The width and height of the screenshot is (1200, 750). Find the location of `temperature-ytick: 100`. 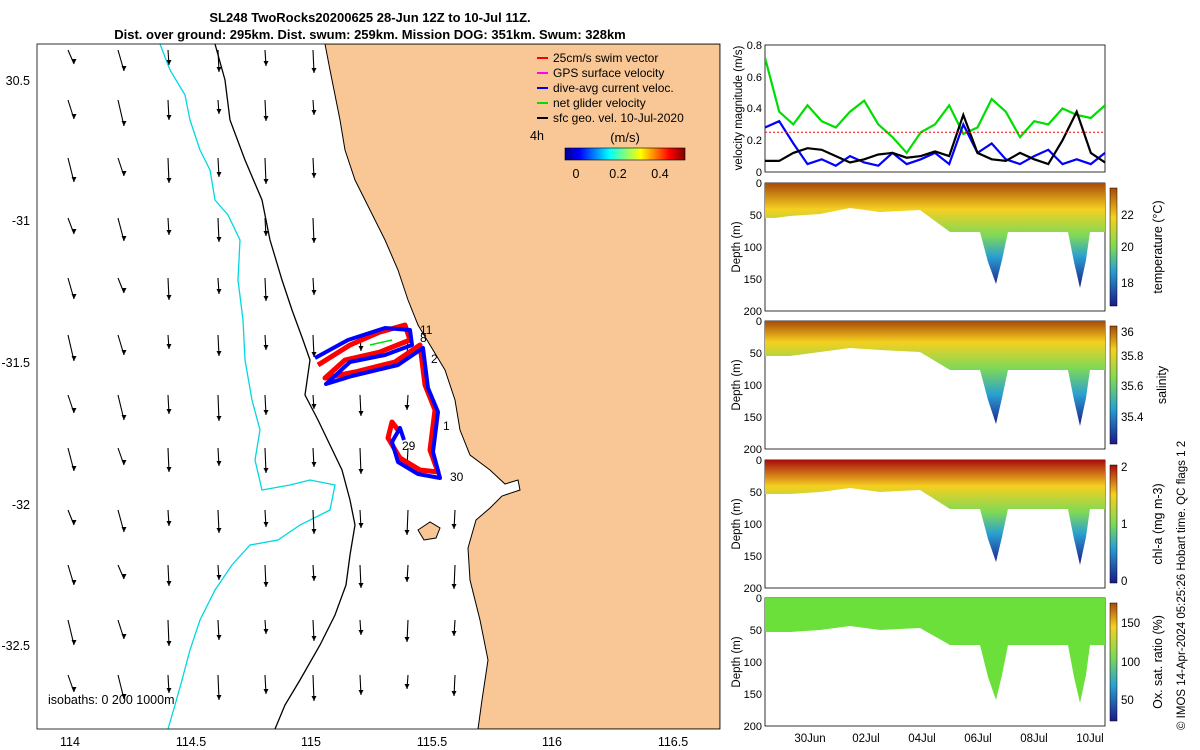

temperature-ytick: 100 is located at coordinates (753, 248).